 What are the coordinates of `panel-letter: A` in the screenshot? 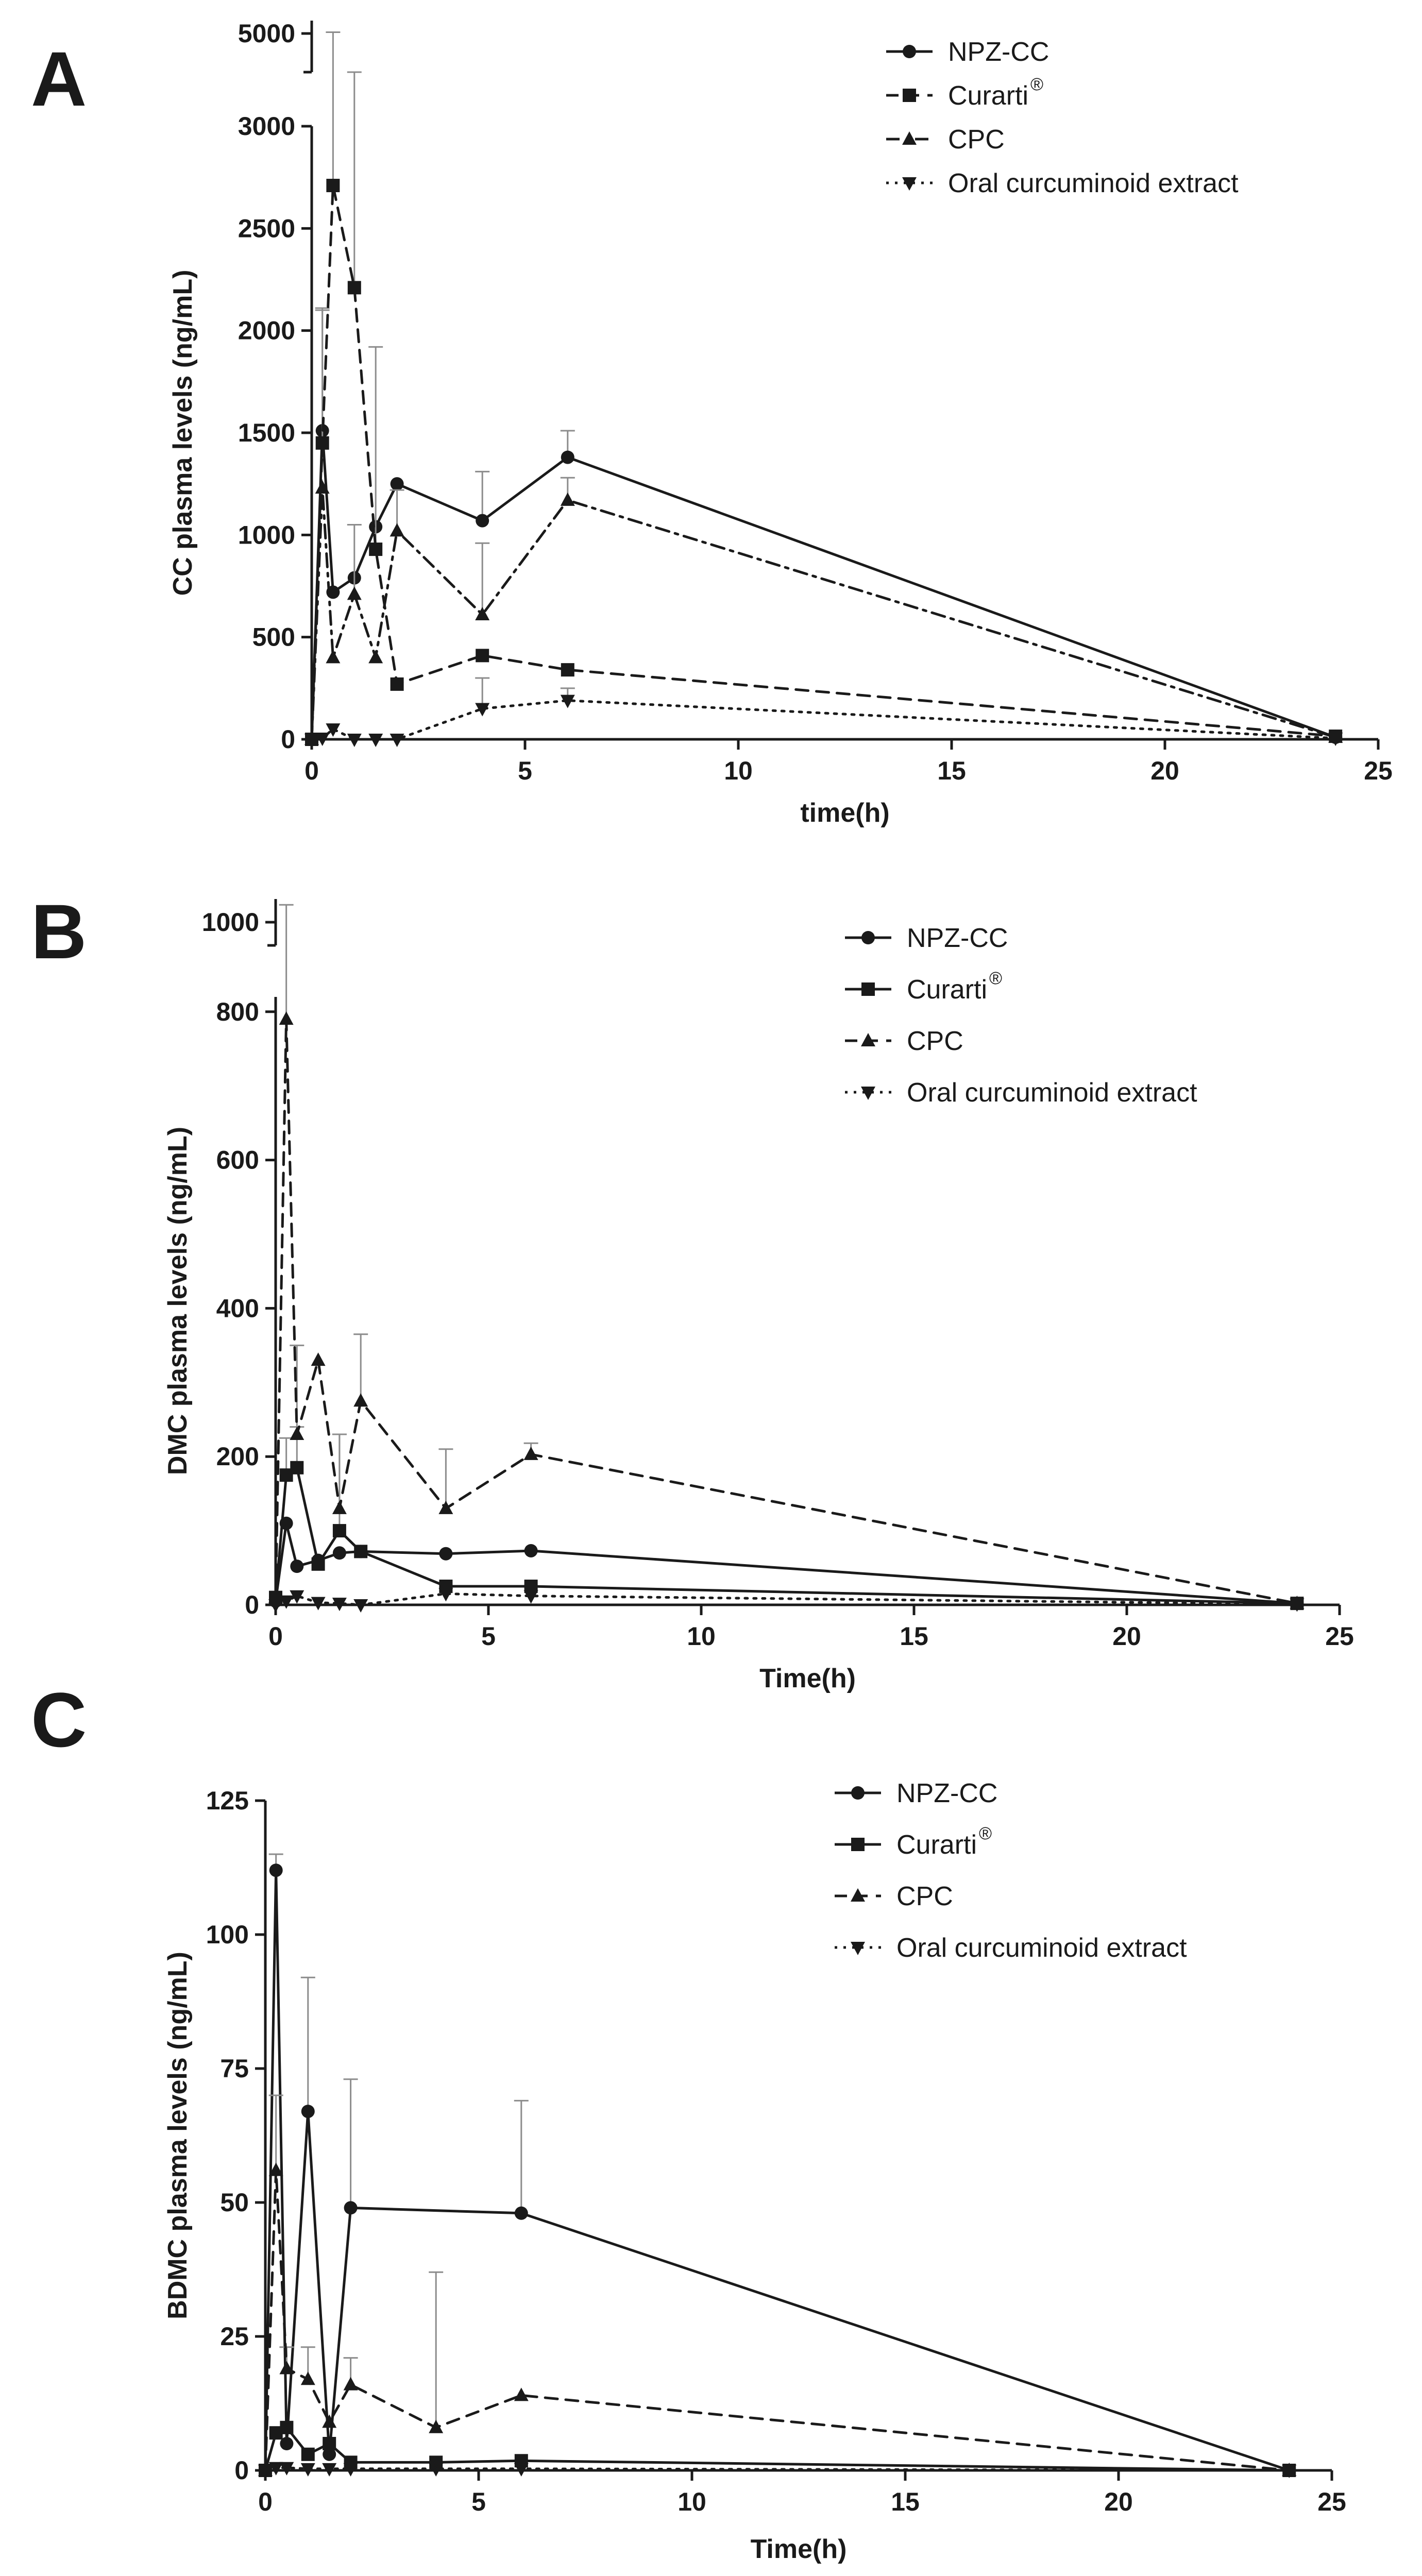 It's located at (59, 79).